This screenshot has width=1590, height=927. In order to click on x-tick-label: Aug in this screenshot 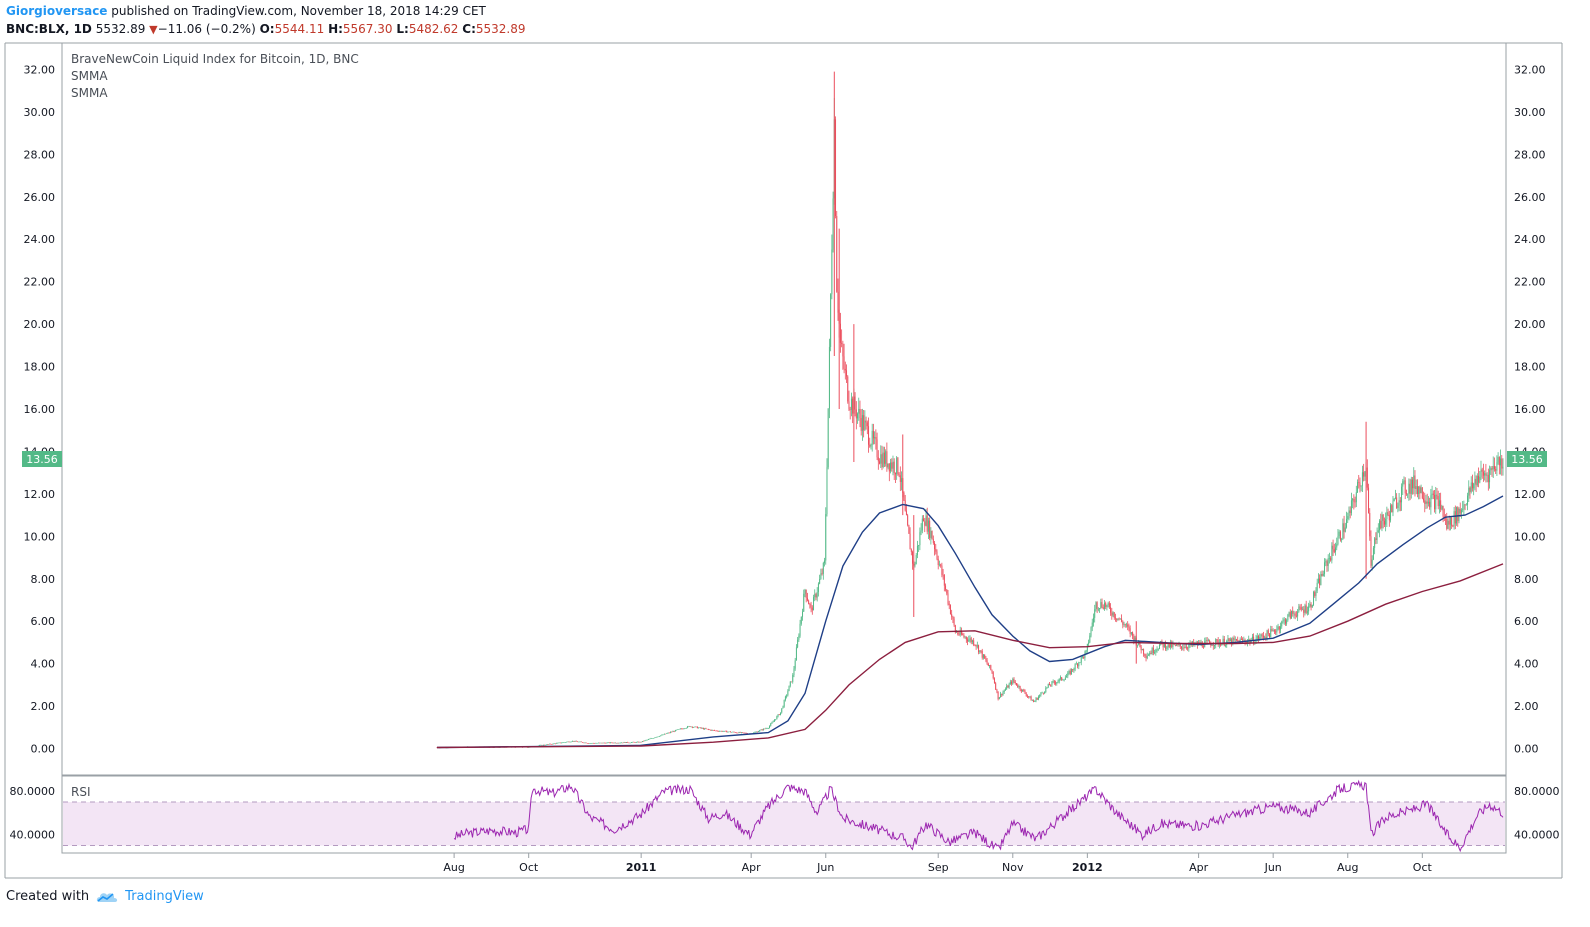, I will do `click(453, 867)`.